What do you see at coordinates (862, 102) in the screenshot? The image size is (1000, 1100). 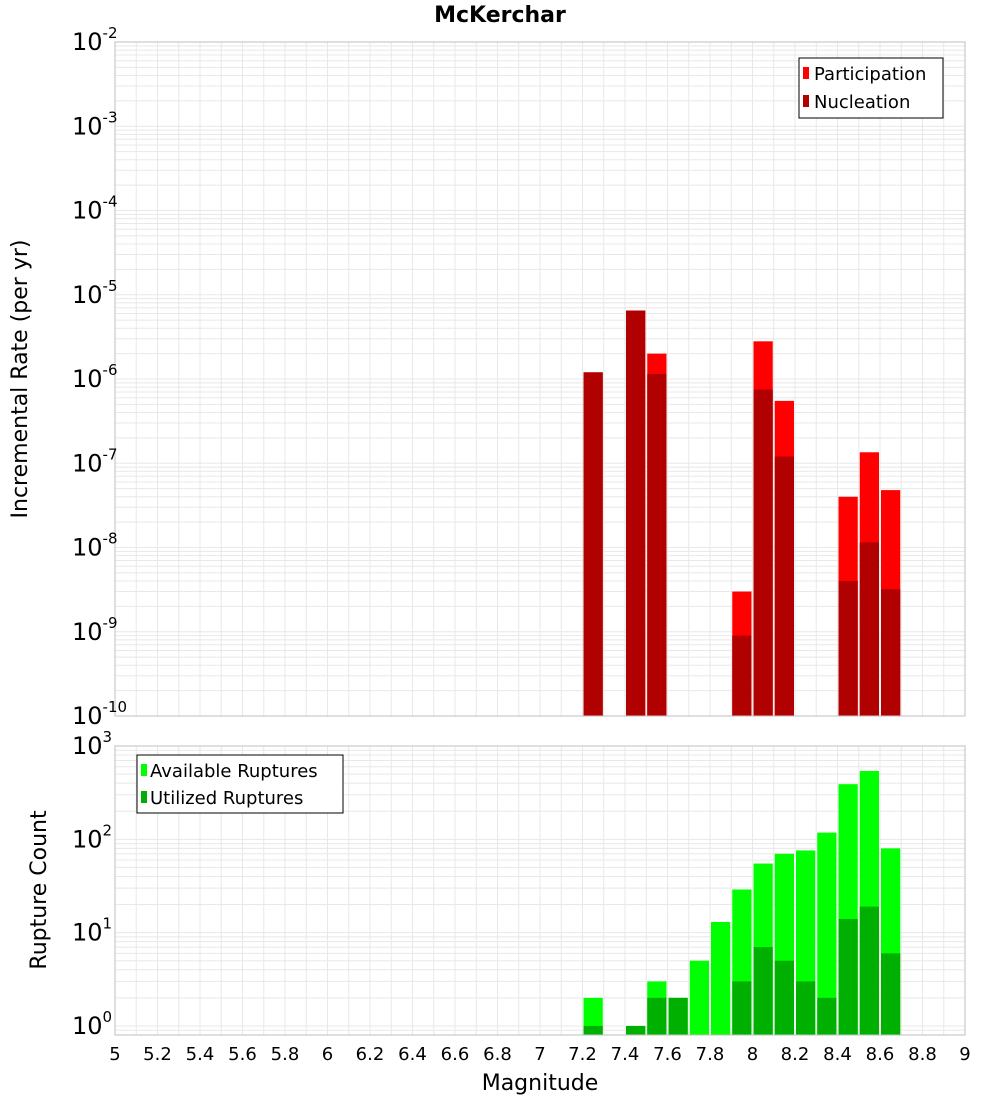 I see `nucleation-legend-label: Nucleation` at bounding box center [862, 102].